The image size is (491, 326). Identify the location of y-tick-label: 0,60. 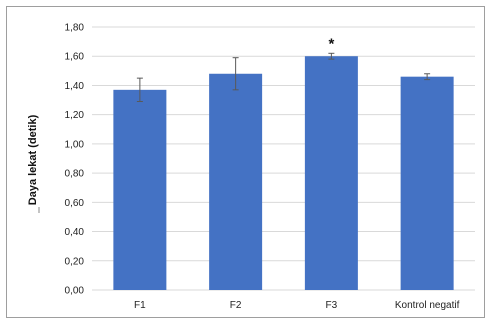
(75, 203).